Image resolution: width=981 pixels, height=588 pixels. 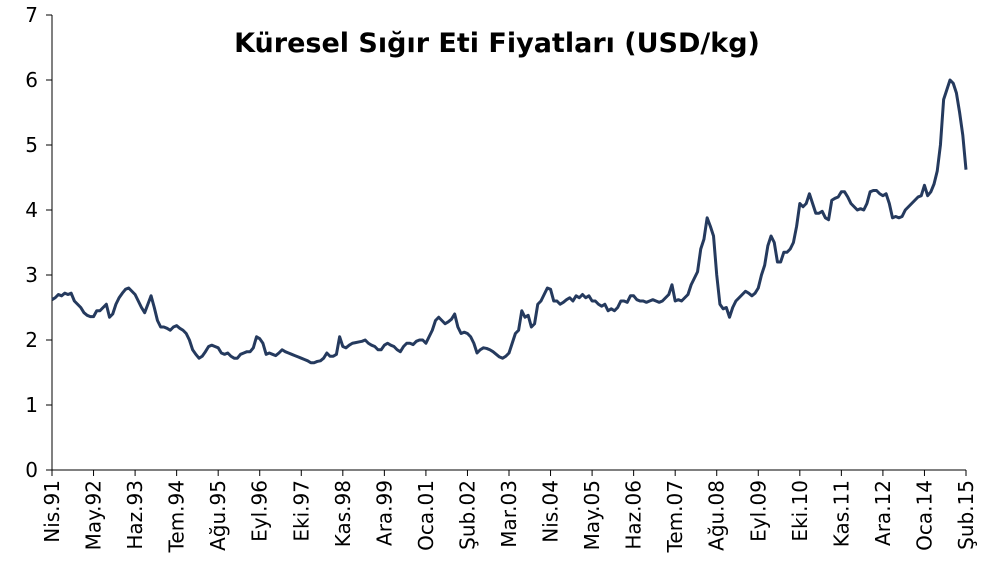 What do you see at coordinates (31, 340) in the screenshot?
I see `y-tick-label: 2` at bounding box center [31, 340].